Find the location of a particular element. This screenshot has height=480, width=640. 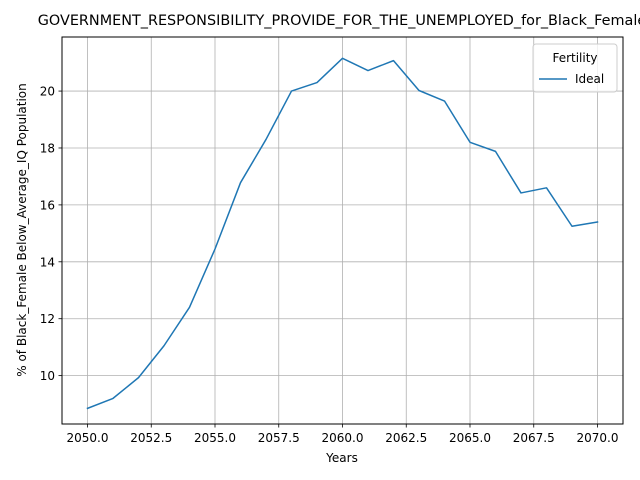

x-tick-label: 2060.0 is located at coordinates (343, 438).